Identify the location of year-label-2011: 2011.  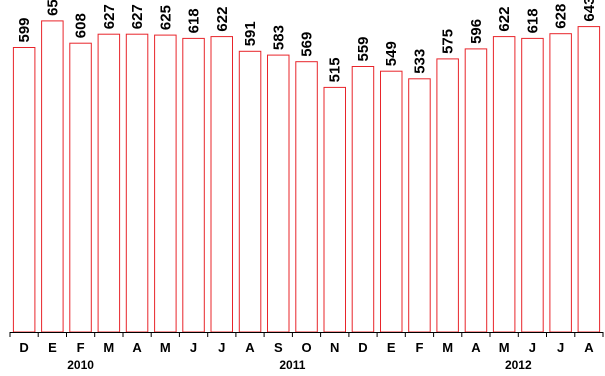
(292, 365).